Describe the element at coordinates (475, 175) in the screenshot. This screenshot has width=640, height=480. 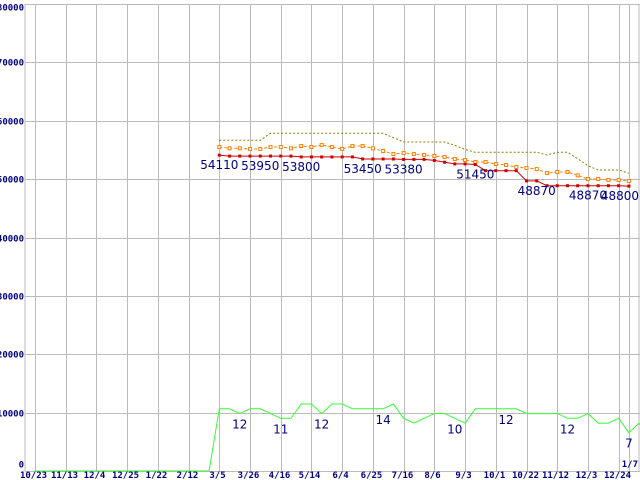
I see `data-label-min-price: 51450` at that location.